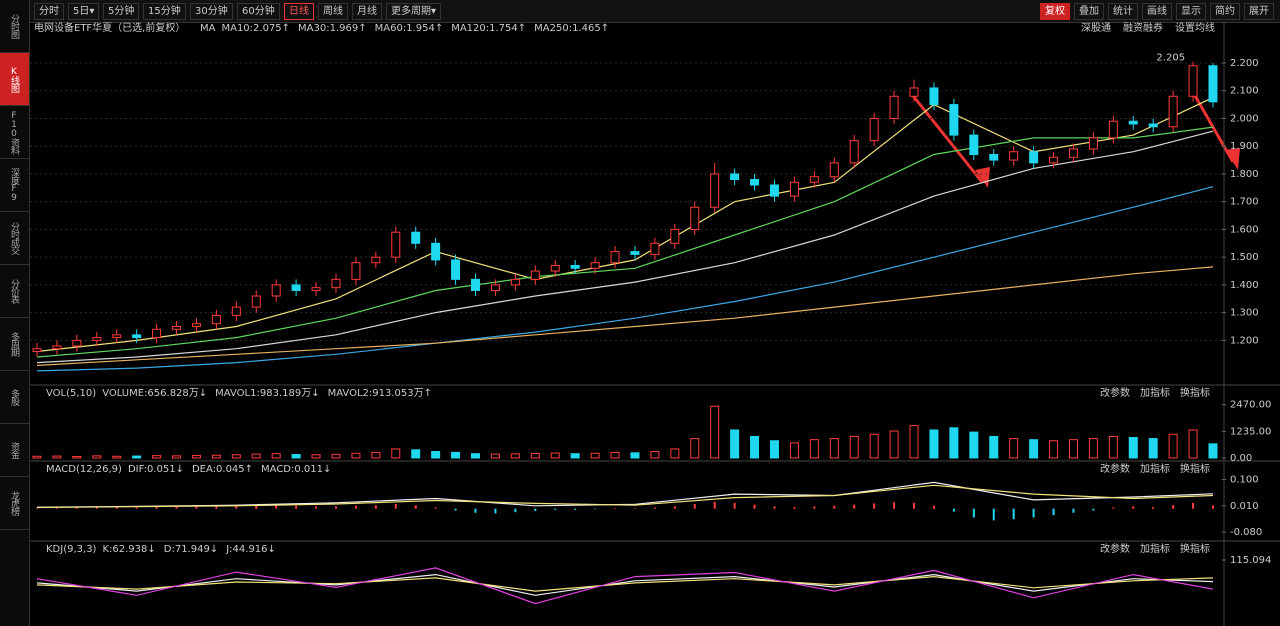 The width and height of the screenshot is (1280, 626). Describe the element at coordinates (367, 11) in the screenshot. I see `period-button: 月线` at that location.